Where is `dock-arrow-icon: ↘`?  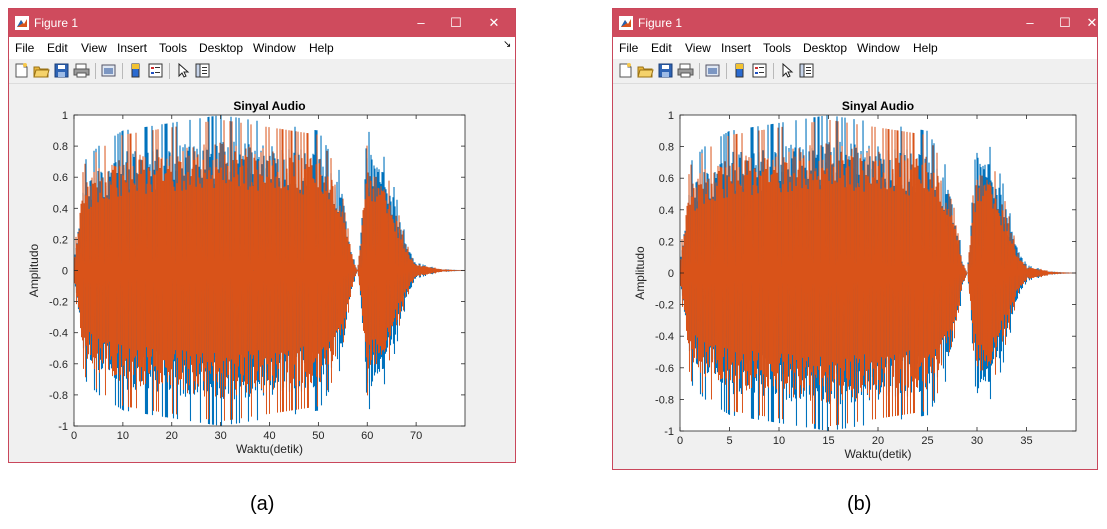 dock-arrow-icon: ↘ is located at coordinates (507, 44).